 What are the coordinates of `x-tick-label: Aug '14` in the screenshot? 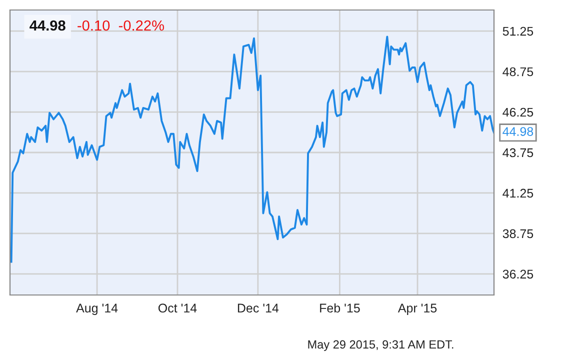 It's located at (97, 309).